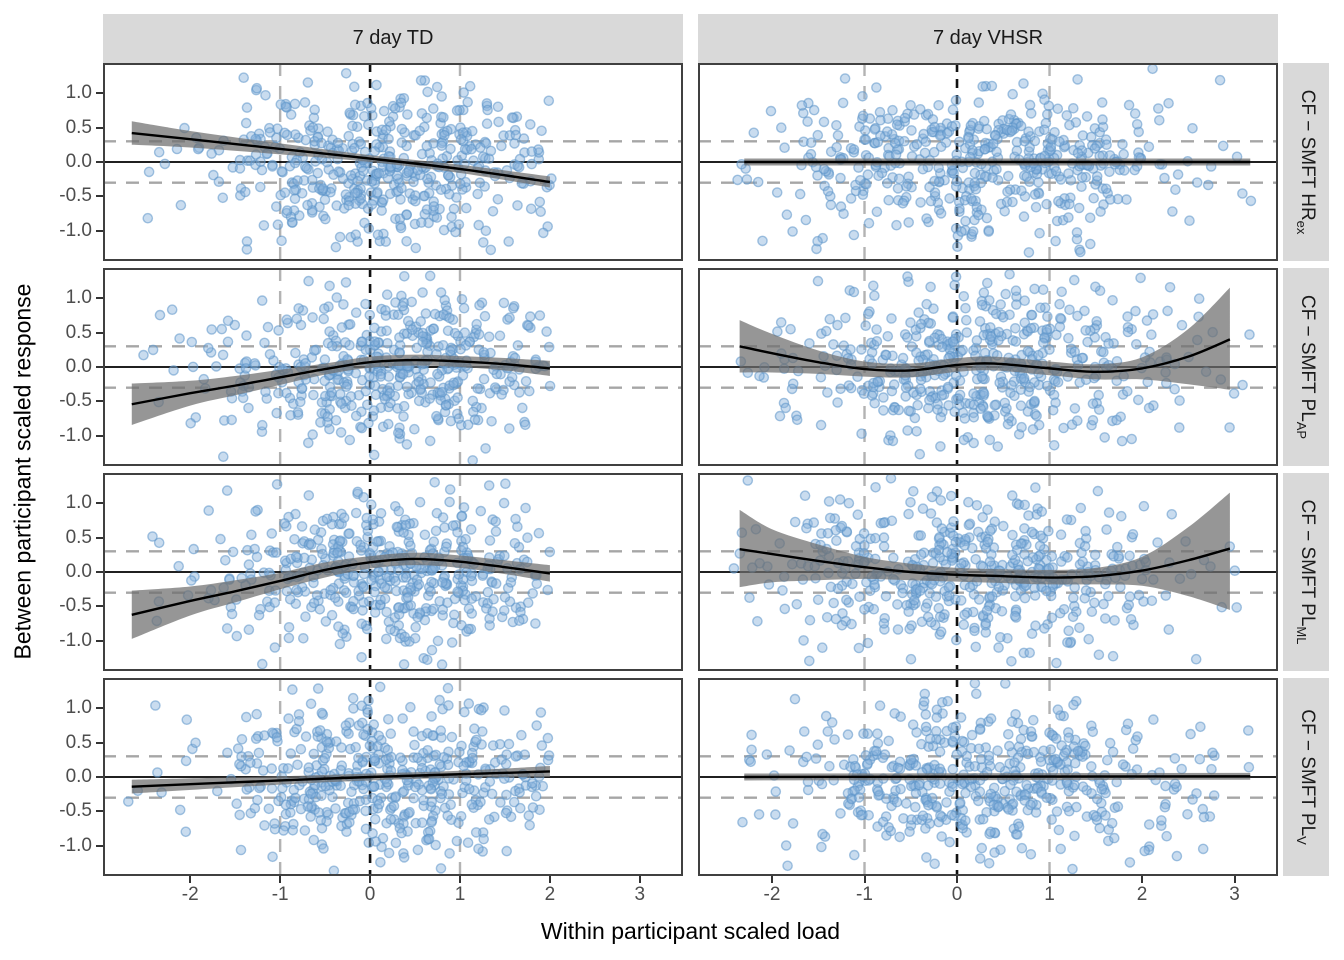 This screenshot has height=960, width=1344. Describe the element at coordinates (1302, 840) in the screenshot. I see `row-strip-sub: V` at that location.